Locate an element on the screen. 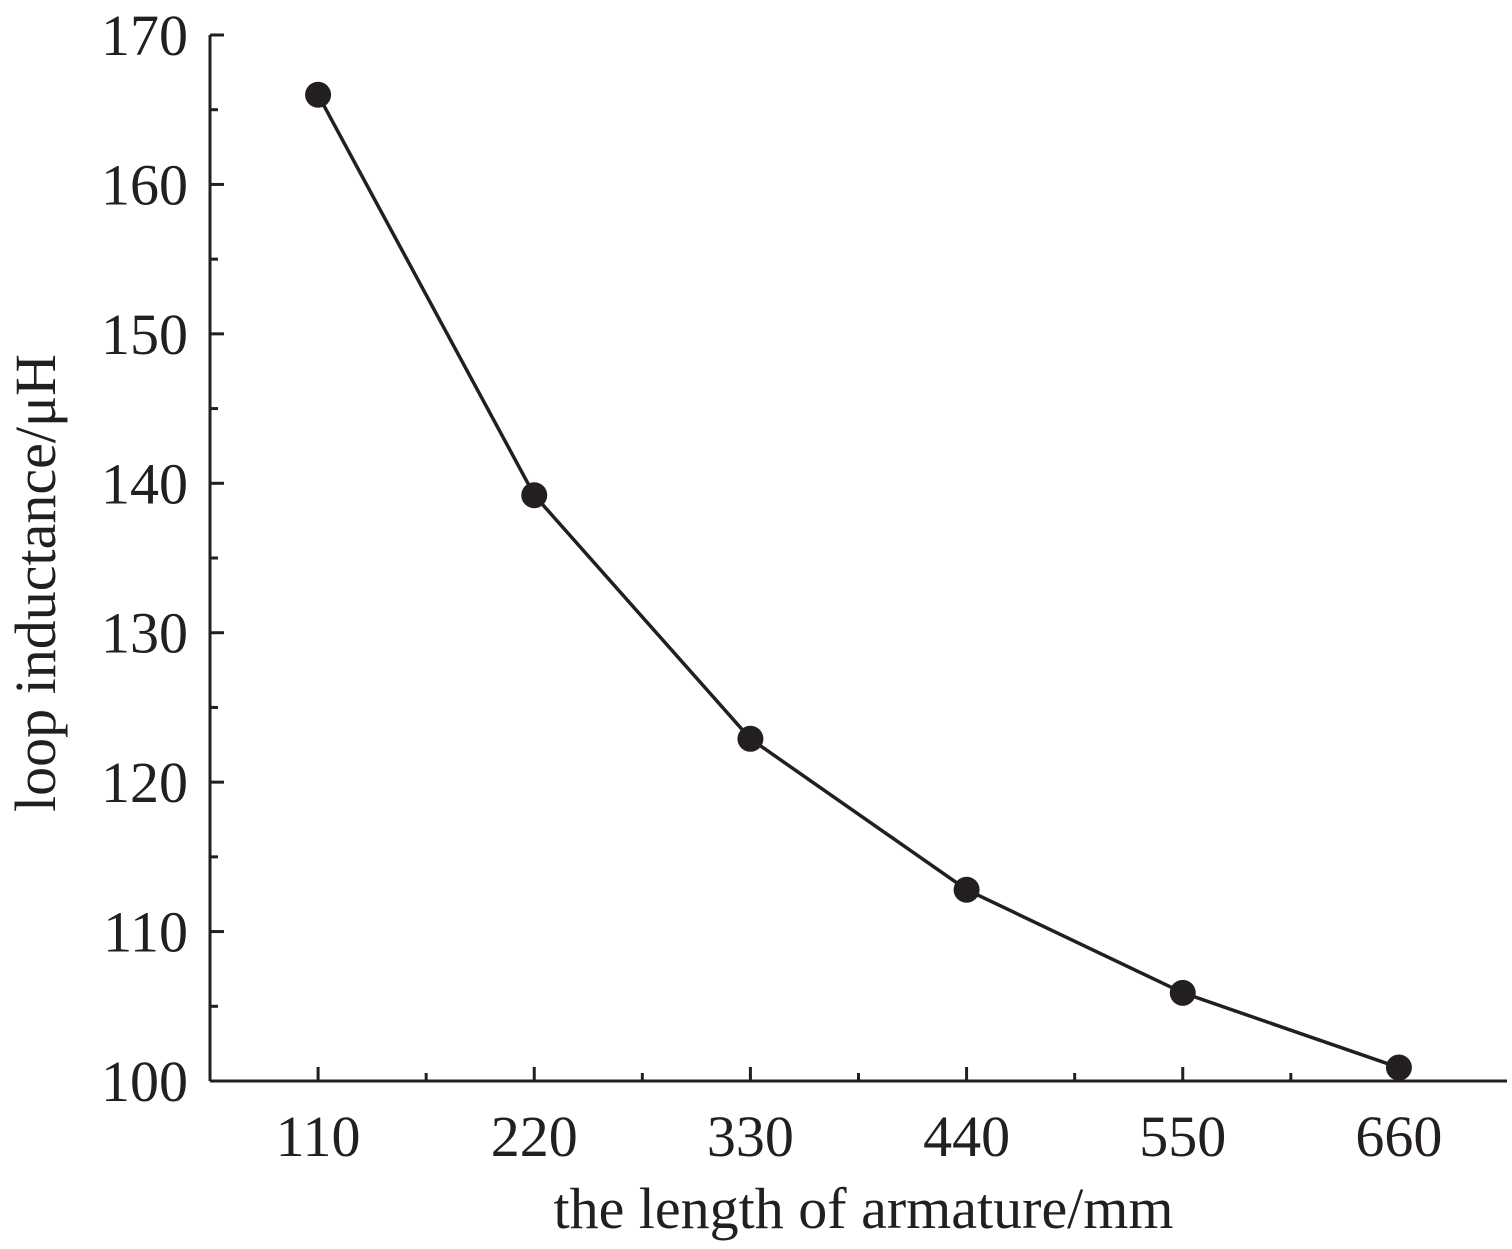 This screenshot has height=1249, width=1512. y-axis-title: loop inductance/μH is located at coordinates (35, 583).